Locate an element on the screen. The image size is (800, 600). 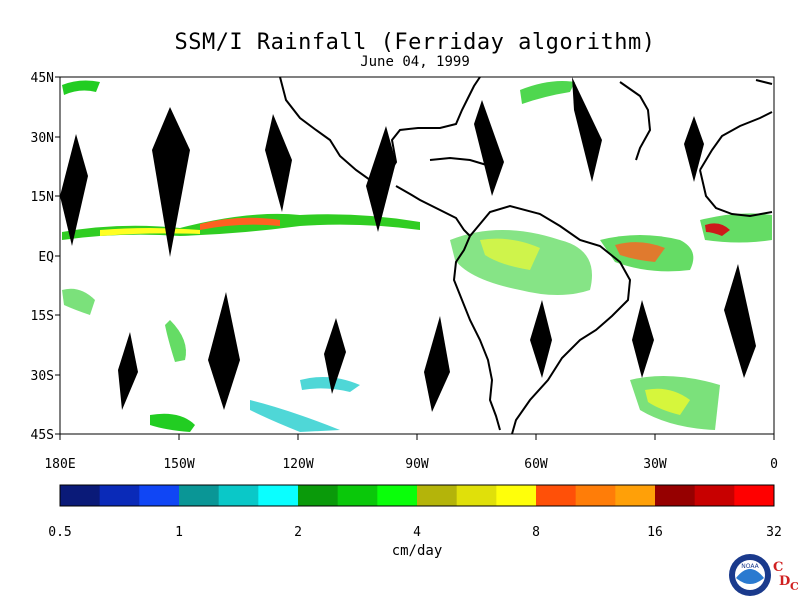
map-title: SSM/I Rainfall (Ferriday algorithm) is located at coordinates (415, 42).